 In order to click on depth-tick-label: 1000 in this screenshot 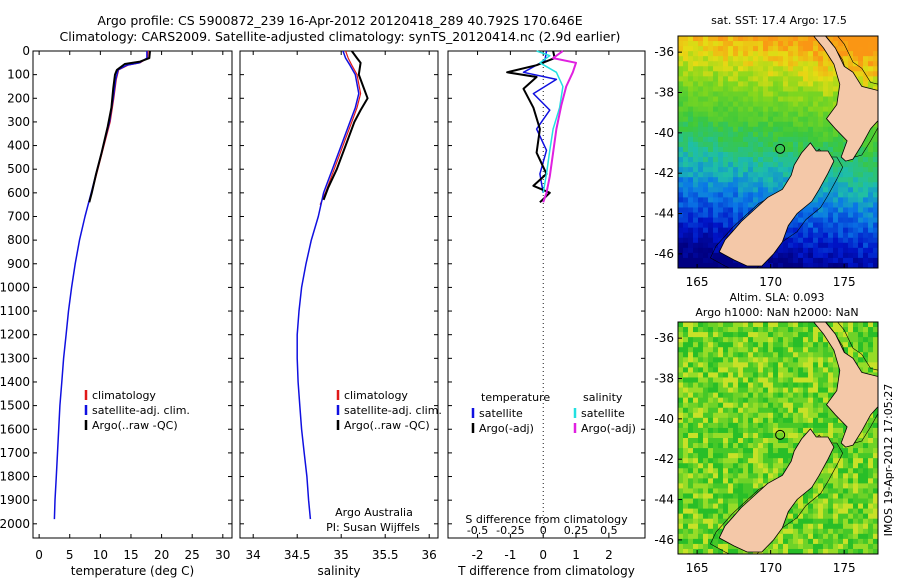, I will do `click(15, 287)`.